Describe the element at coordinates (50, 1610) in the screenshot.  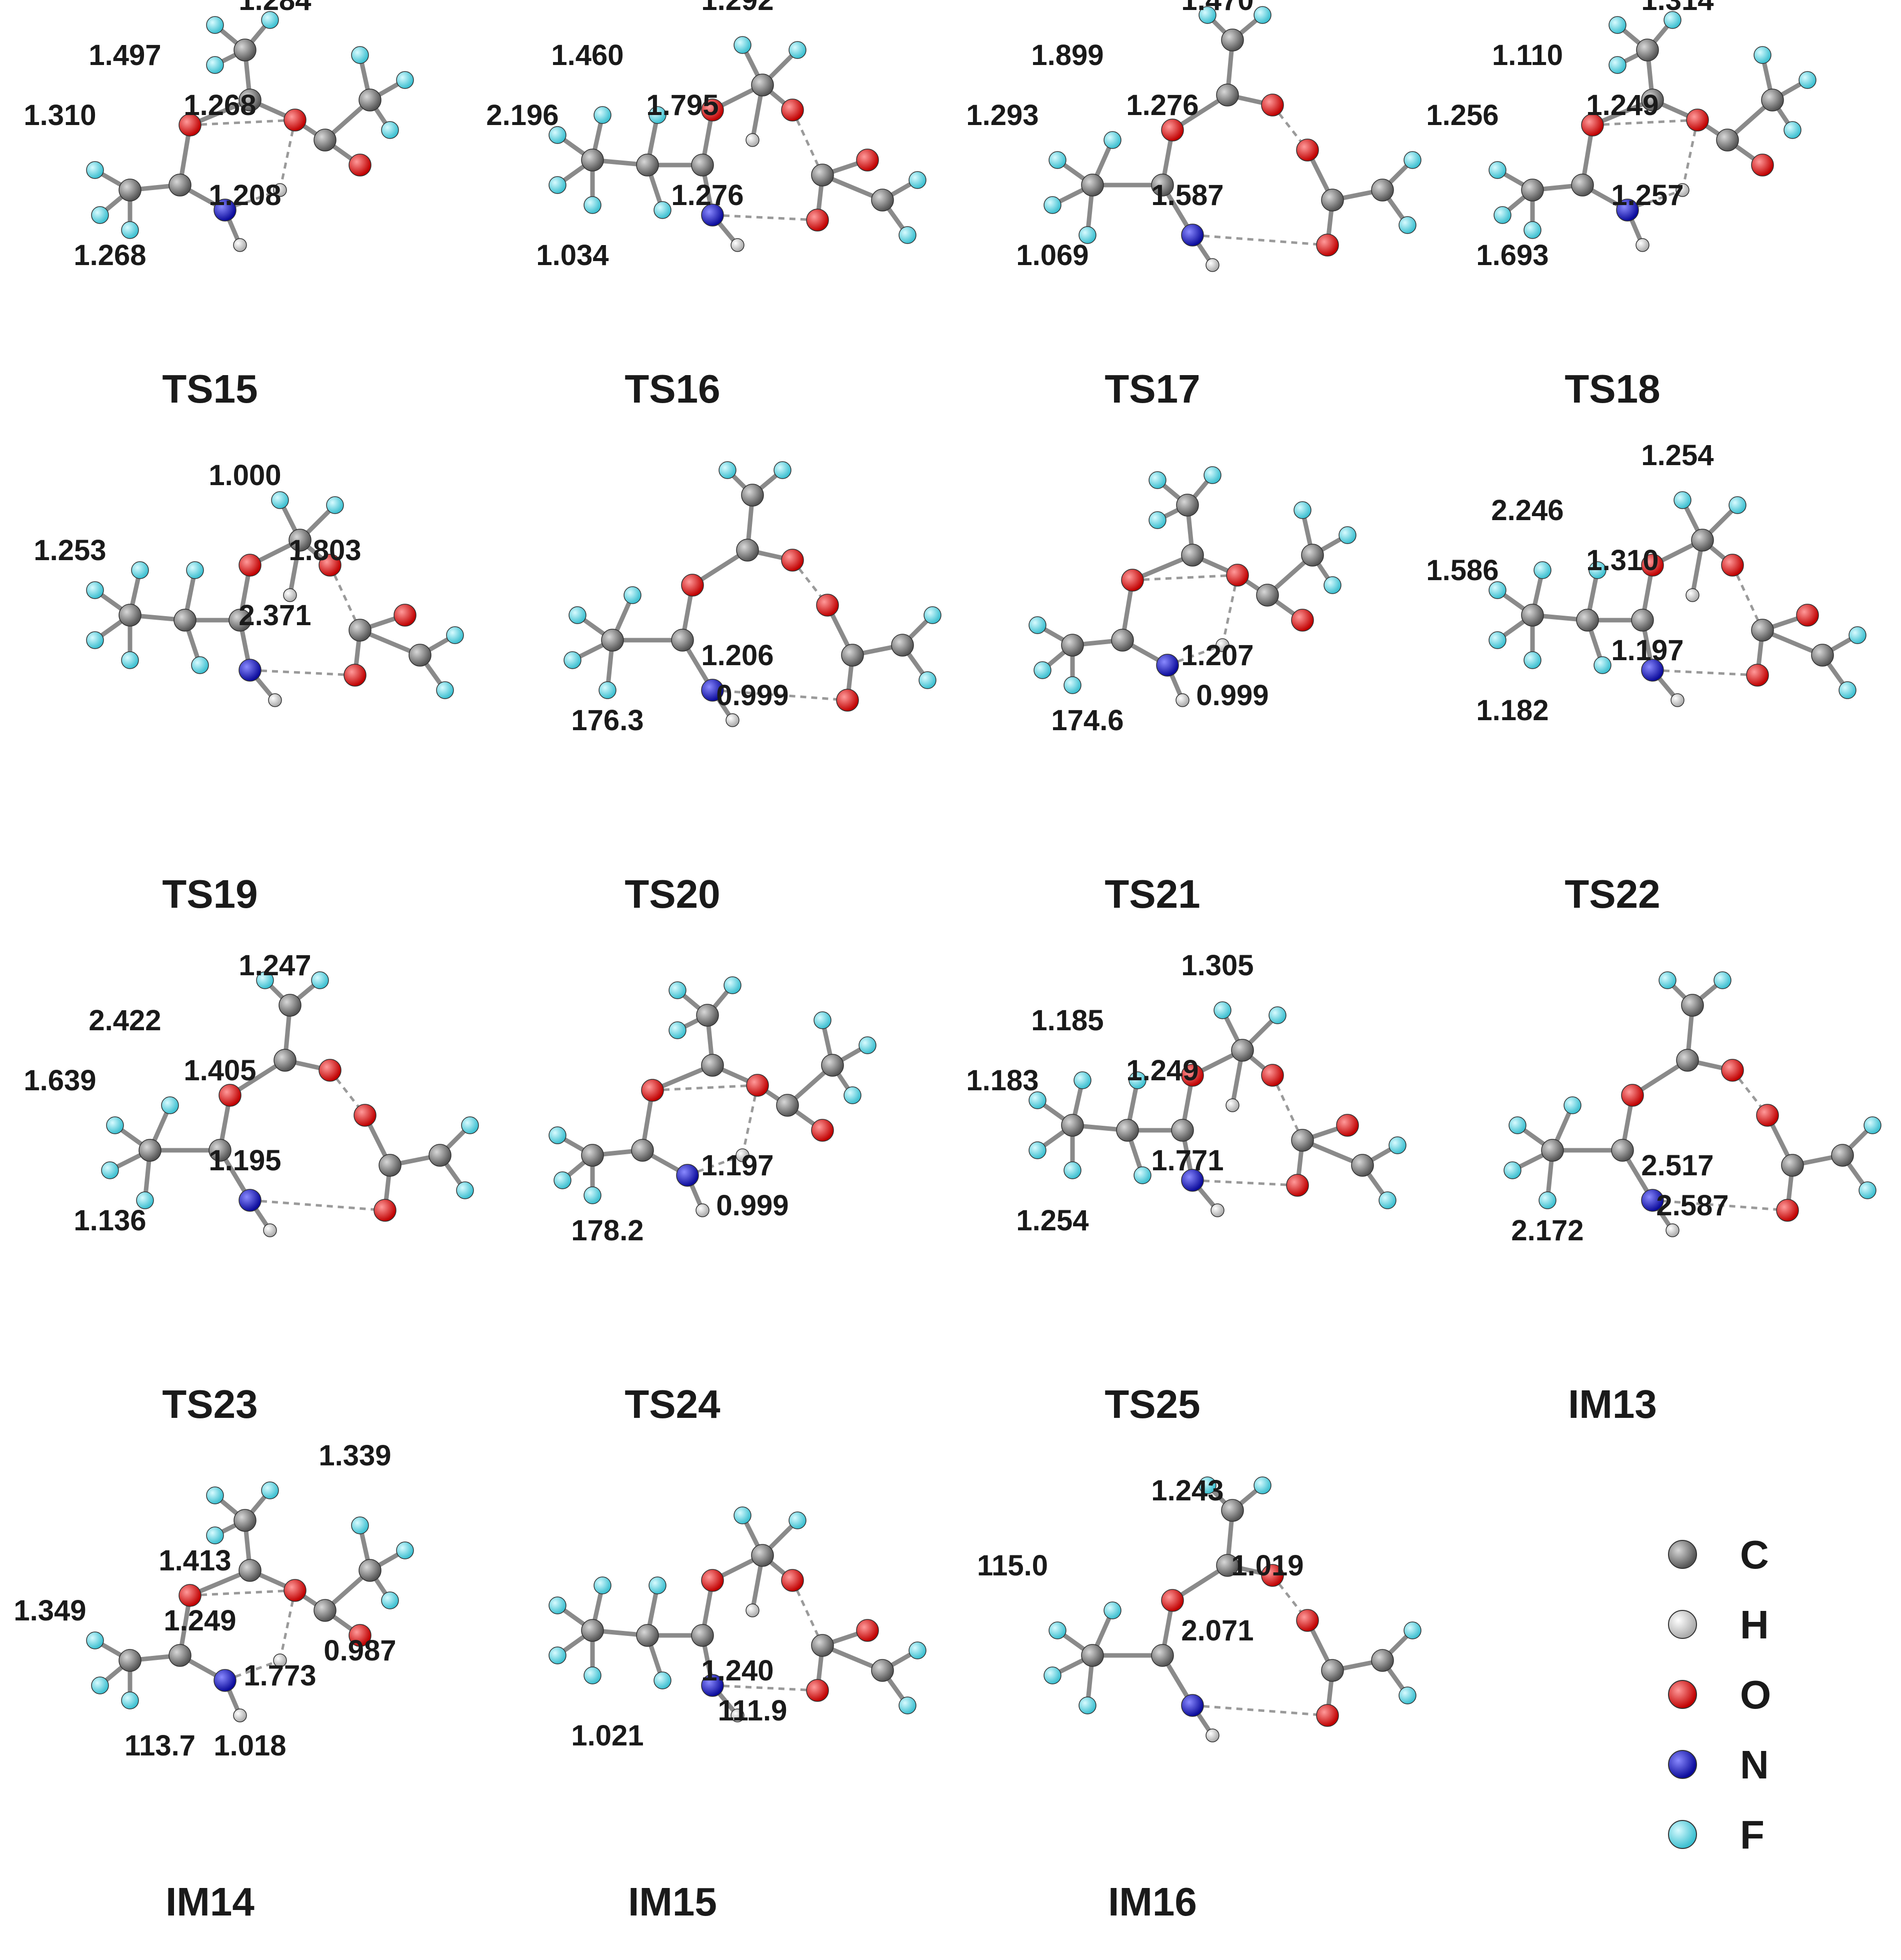
I see `measurement-label: 1.349` at that location.